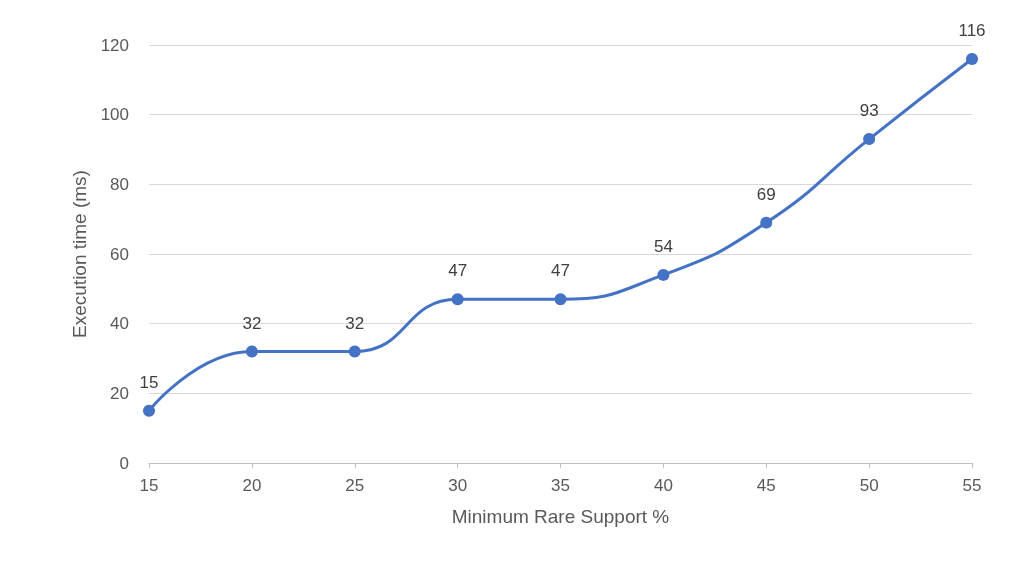 Image resolution: width=1014 pixels, height=580 pixels. What do you see at coordinates (124, 463) in the screenshot?
I see `y-tick-label: 0` at bounding box center [124, 463].